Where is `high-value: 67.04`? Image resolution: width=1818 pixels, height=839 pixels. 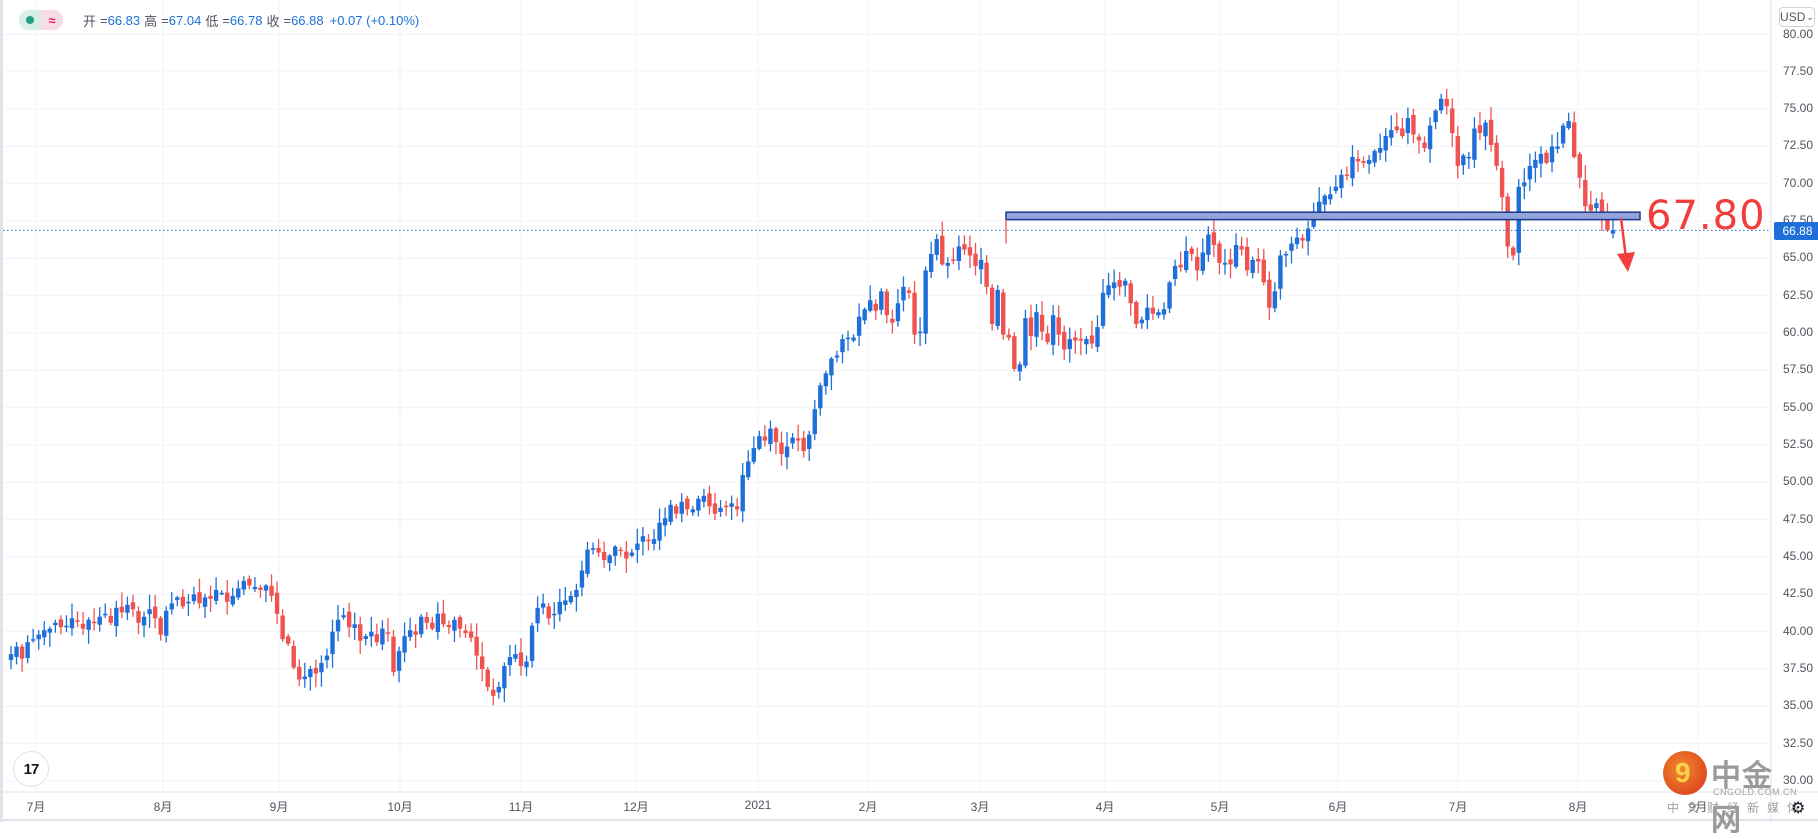
high-value: 67.04 is located at coordinates (185, 20).